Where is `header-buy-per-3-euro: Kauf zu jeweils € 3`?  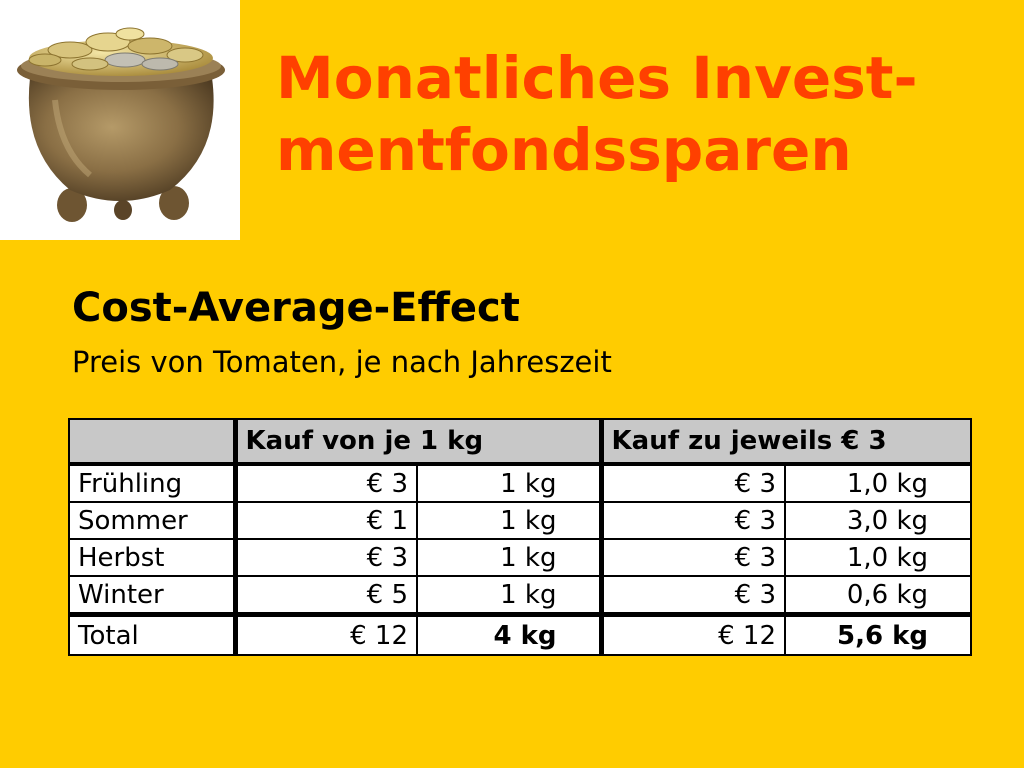 header-buy-per-3-euro: Kauf zu jeweils € 3 is located at coordinates (785, 442).